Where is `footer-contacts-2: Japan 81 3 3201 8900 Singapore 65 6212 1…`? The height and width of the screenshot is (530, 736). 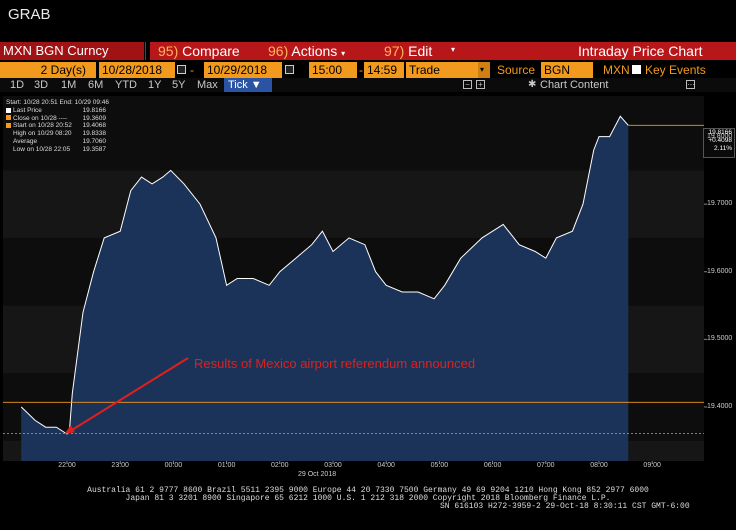 footer-contacts-2: Japan 81 3 3201 8900 Singapore 65 6212 1… is located at coordinates (368, 498).